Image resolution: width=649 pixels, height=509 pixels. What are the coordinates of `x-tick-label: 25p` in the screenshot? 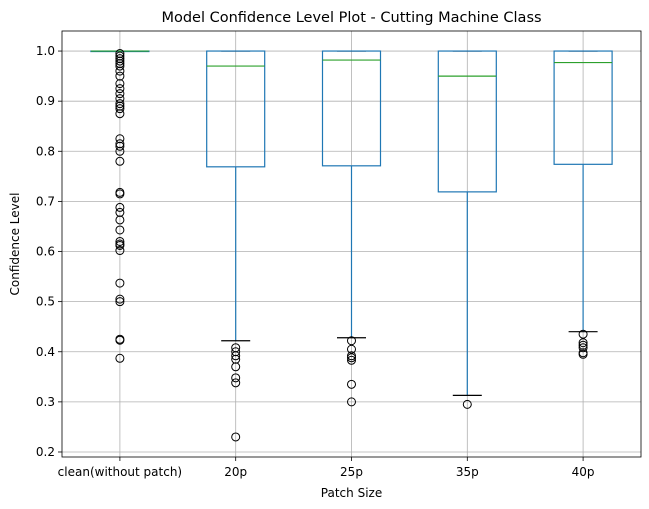 It's located at (351, 472).